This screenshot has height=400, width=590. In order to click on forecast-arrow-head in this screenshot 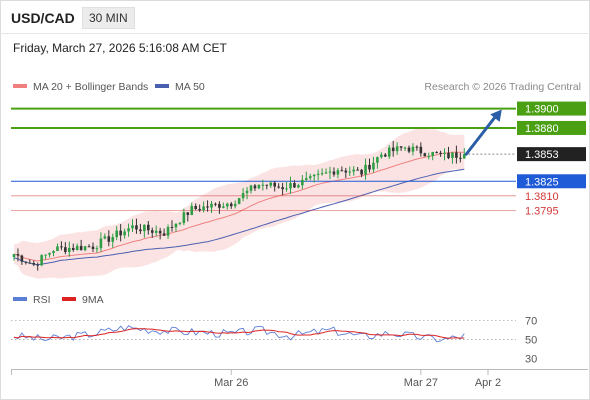, I will do `click(496, 115)`.